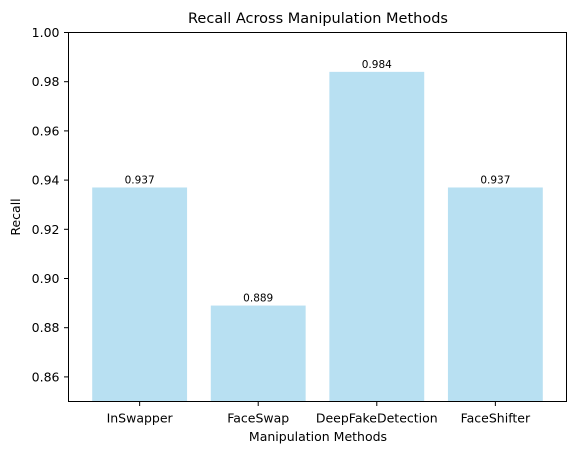 The height and width of the screenshot is (459, 576). What do you see at coordinates (46, 327) in the screenshot?
I see `y-tick-label: 0.88` at bounding box center [46, 327].